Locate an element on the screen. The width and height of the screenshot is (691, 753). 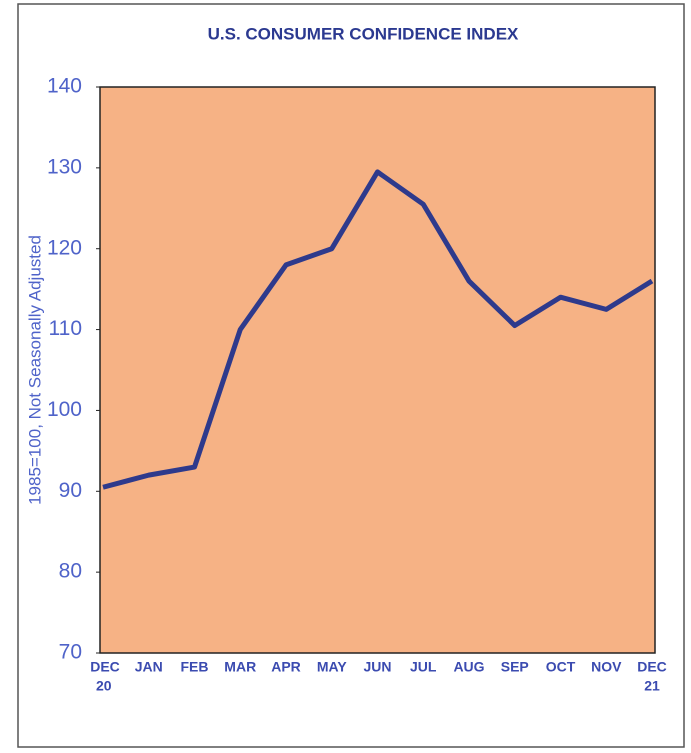
x-year-label: 21 is located at coordinates (652, 686).